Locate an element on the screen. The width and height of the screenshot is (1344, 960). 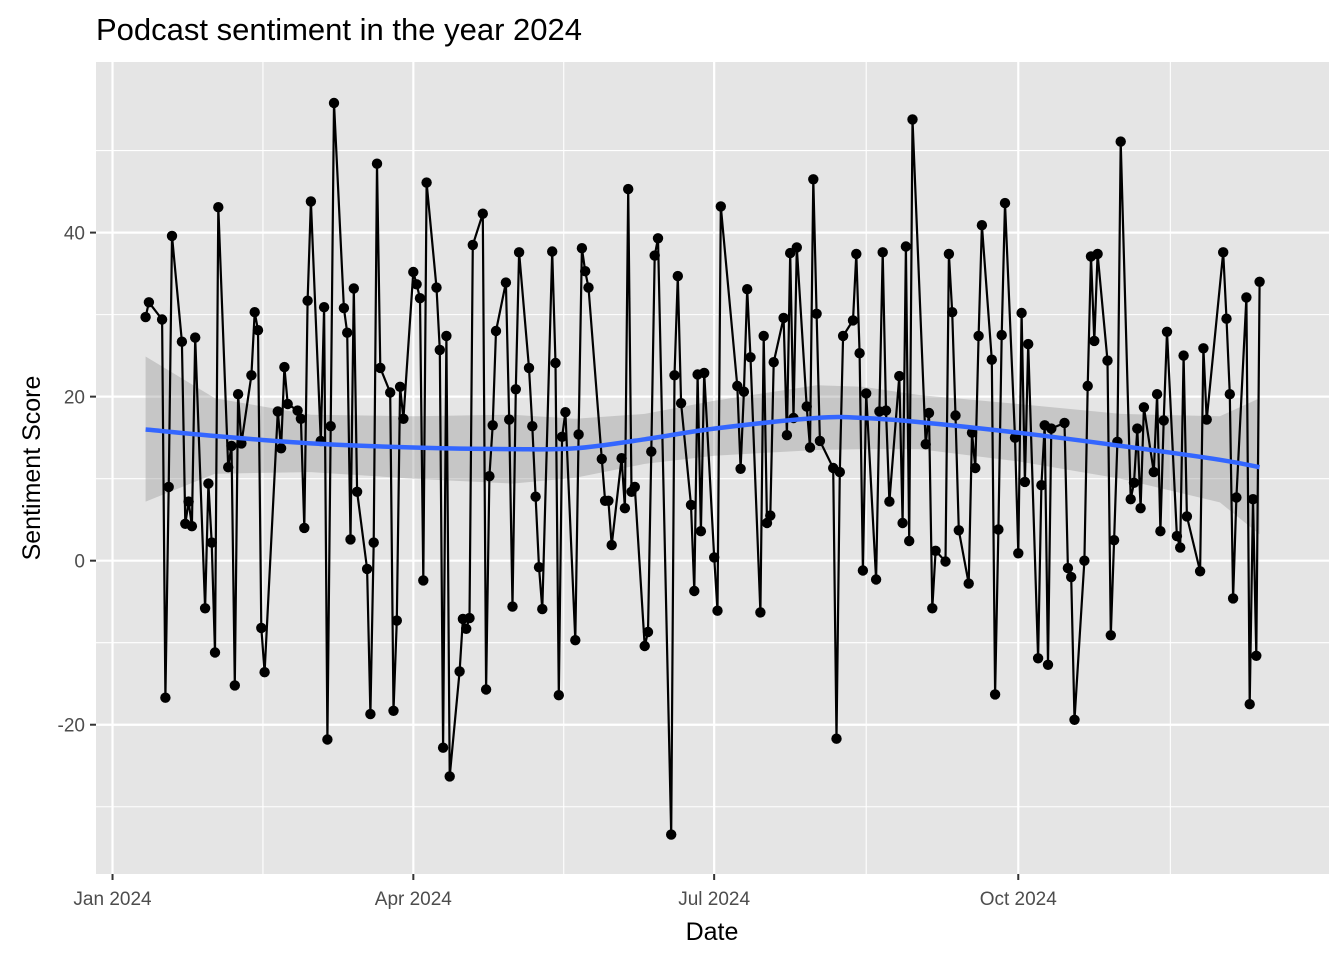
x-tick-label: Jul 2024 is located at coordinates (714, 899).